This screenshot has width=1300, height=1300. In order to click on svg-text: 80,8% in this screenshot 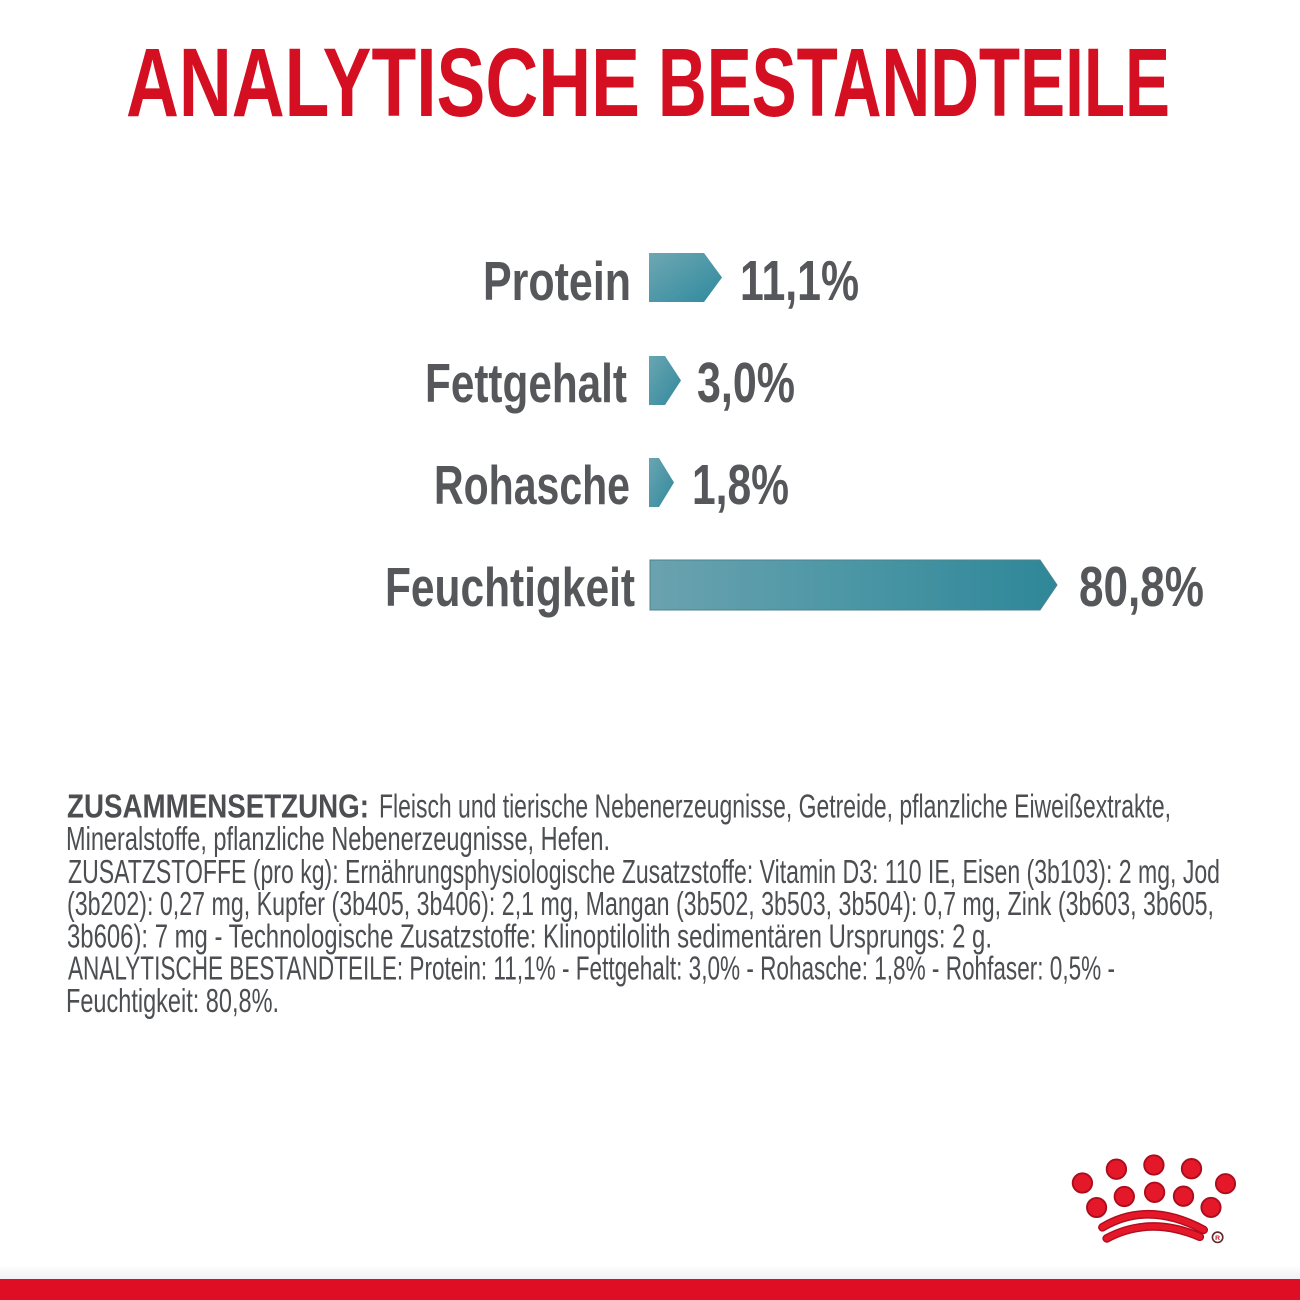, I will do `click(1141, 587)`.